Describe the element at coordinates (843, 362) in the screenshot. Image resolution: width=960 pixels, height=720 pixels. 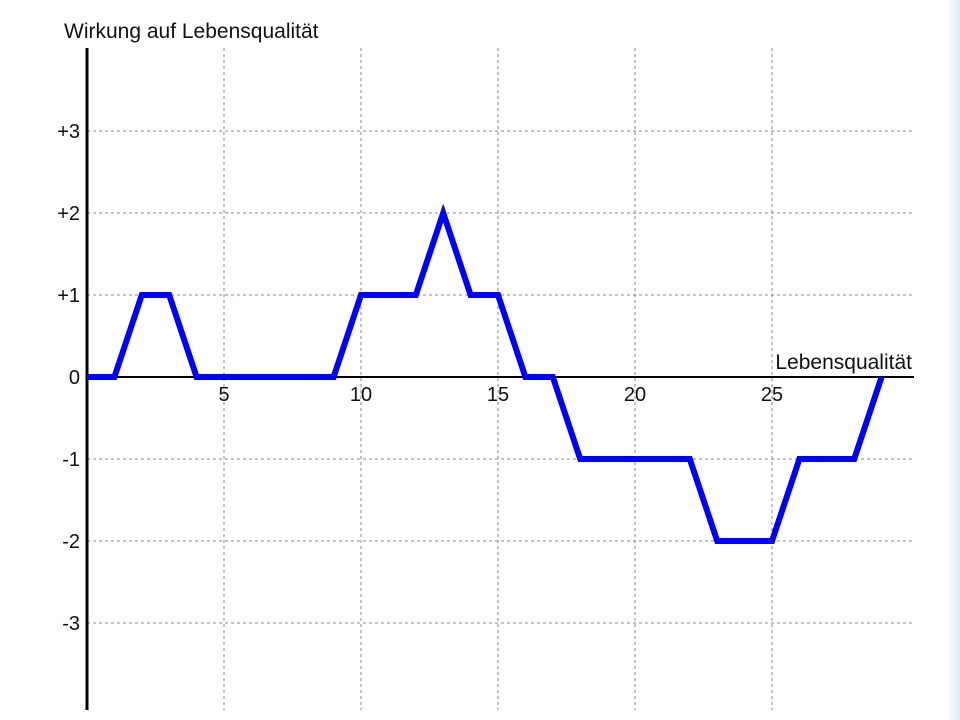
I see `x-axis-title: Lebensqualität` at that location.